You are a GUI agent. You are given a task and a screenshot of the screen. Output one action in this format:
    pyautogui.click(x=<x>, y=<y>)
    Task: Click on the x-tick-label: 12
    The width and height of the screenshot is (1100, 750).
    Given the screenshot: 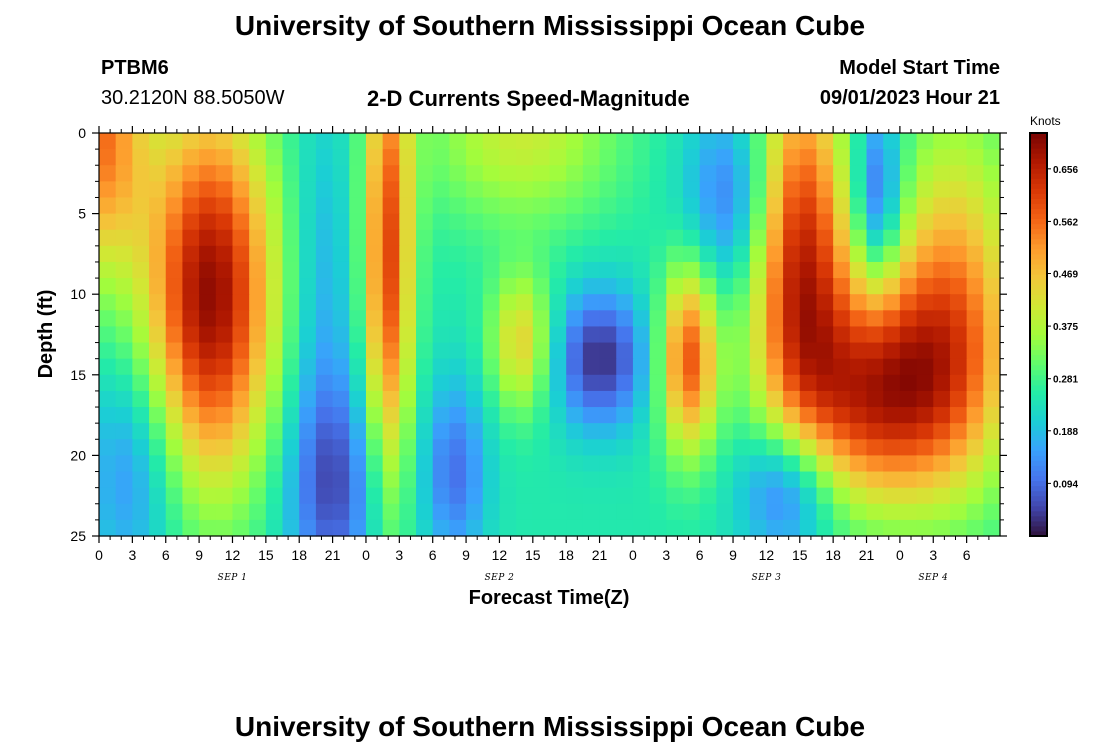 What is the action you would take?
    pyautogui.click(x=767, y=555)
    